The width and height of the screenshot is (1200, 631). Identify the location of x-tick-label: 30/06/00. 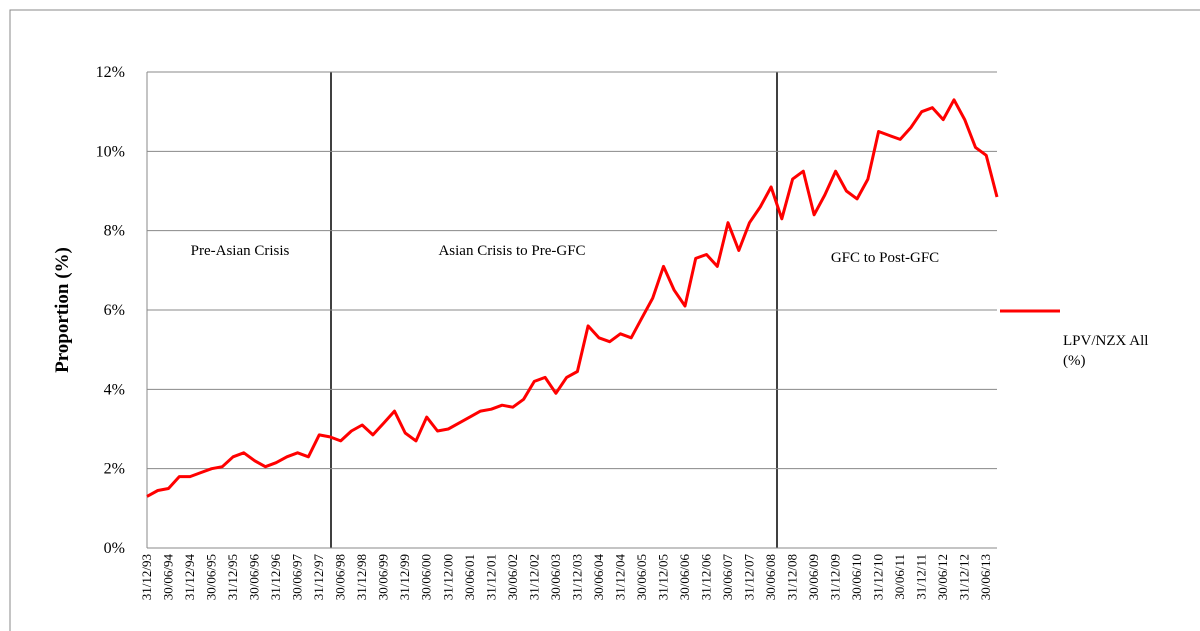
(426, 577).